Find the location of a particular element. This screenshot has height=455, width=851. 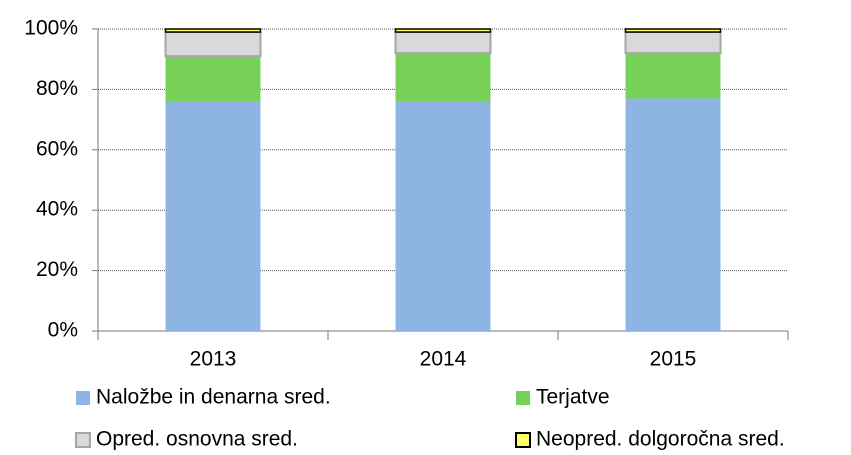

y-tick-label: 100% is located at coordinates (51, 28).